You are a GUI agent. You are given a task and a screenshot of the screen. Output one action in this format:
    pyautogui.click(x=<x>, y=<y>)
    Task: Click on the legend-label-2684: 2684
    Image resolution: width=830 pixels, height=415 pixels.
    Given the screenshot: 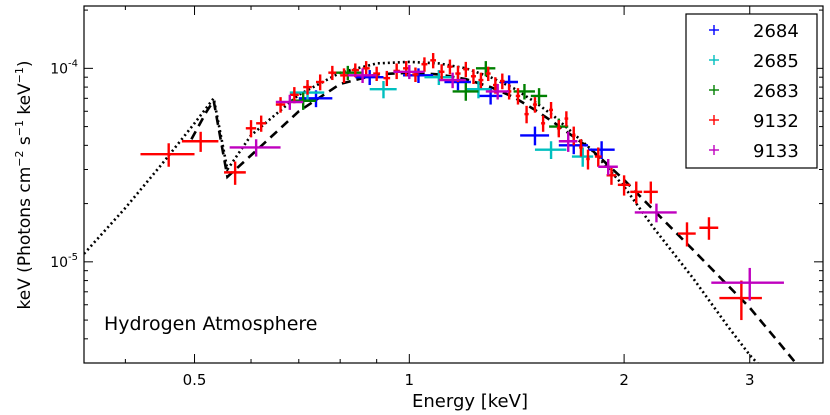 What is the action you would take?
    pyautogui.click(x=776, y=31)
    